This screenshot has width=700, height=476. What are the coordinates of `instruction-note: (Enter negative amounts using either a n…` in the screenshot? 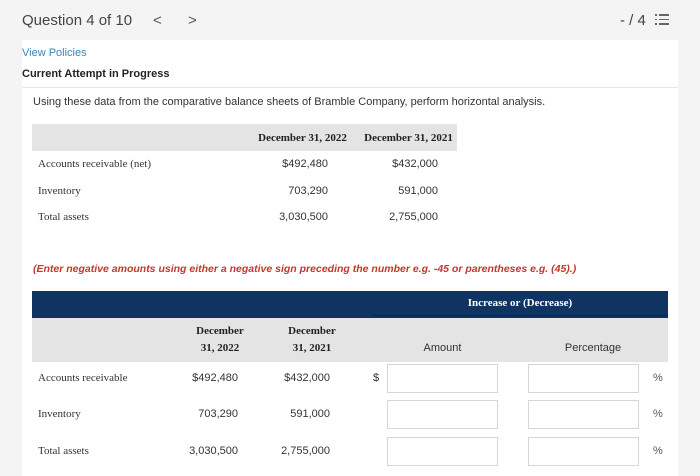 It's located at (305, 269).